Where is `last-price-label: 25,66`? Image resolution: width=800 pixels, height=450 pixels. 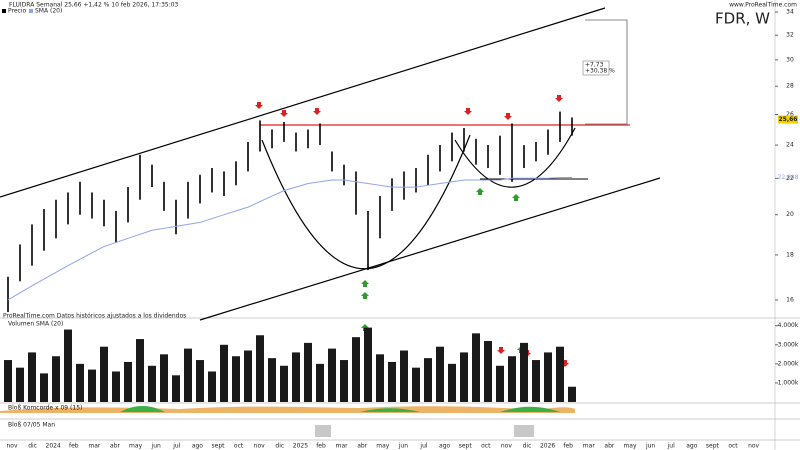
last-price-label: 25,66 is located at coordinates (788, 119).